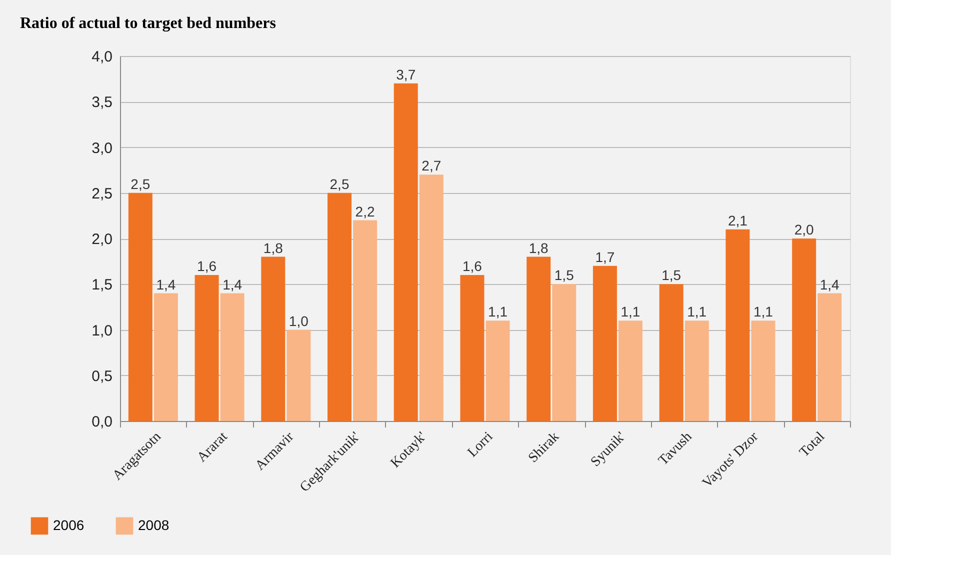  What do you see at coordinates (804, 230) in the screenshot?
I see `data-label: 2,0` at bounding box center [804, 230].